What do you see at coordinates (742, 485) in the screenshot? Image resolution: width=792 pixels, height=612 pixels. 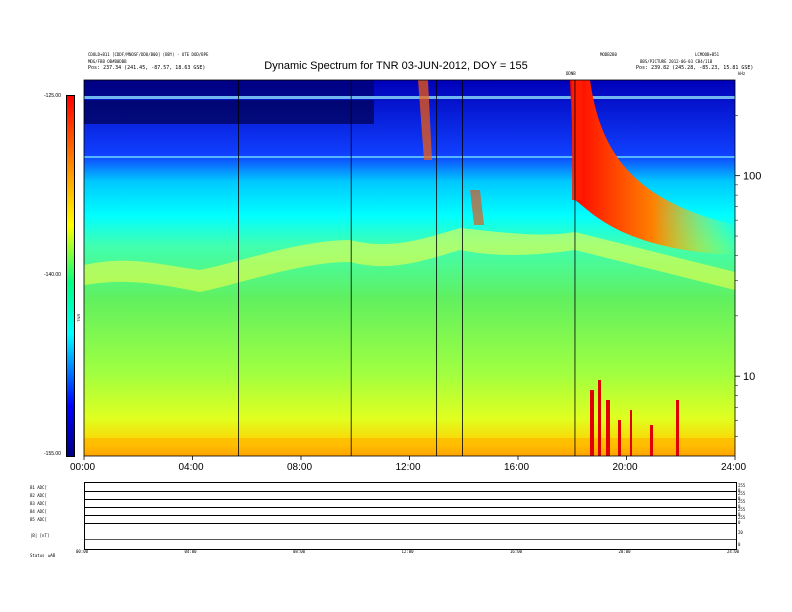 I see `panel-right-top-1: 255` at bounding box center [742, 485].